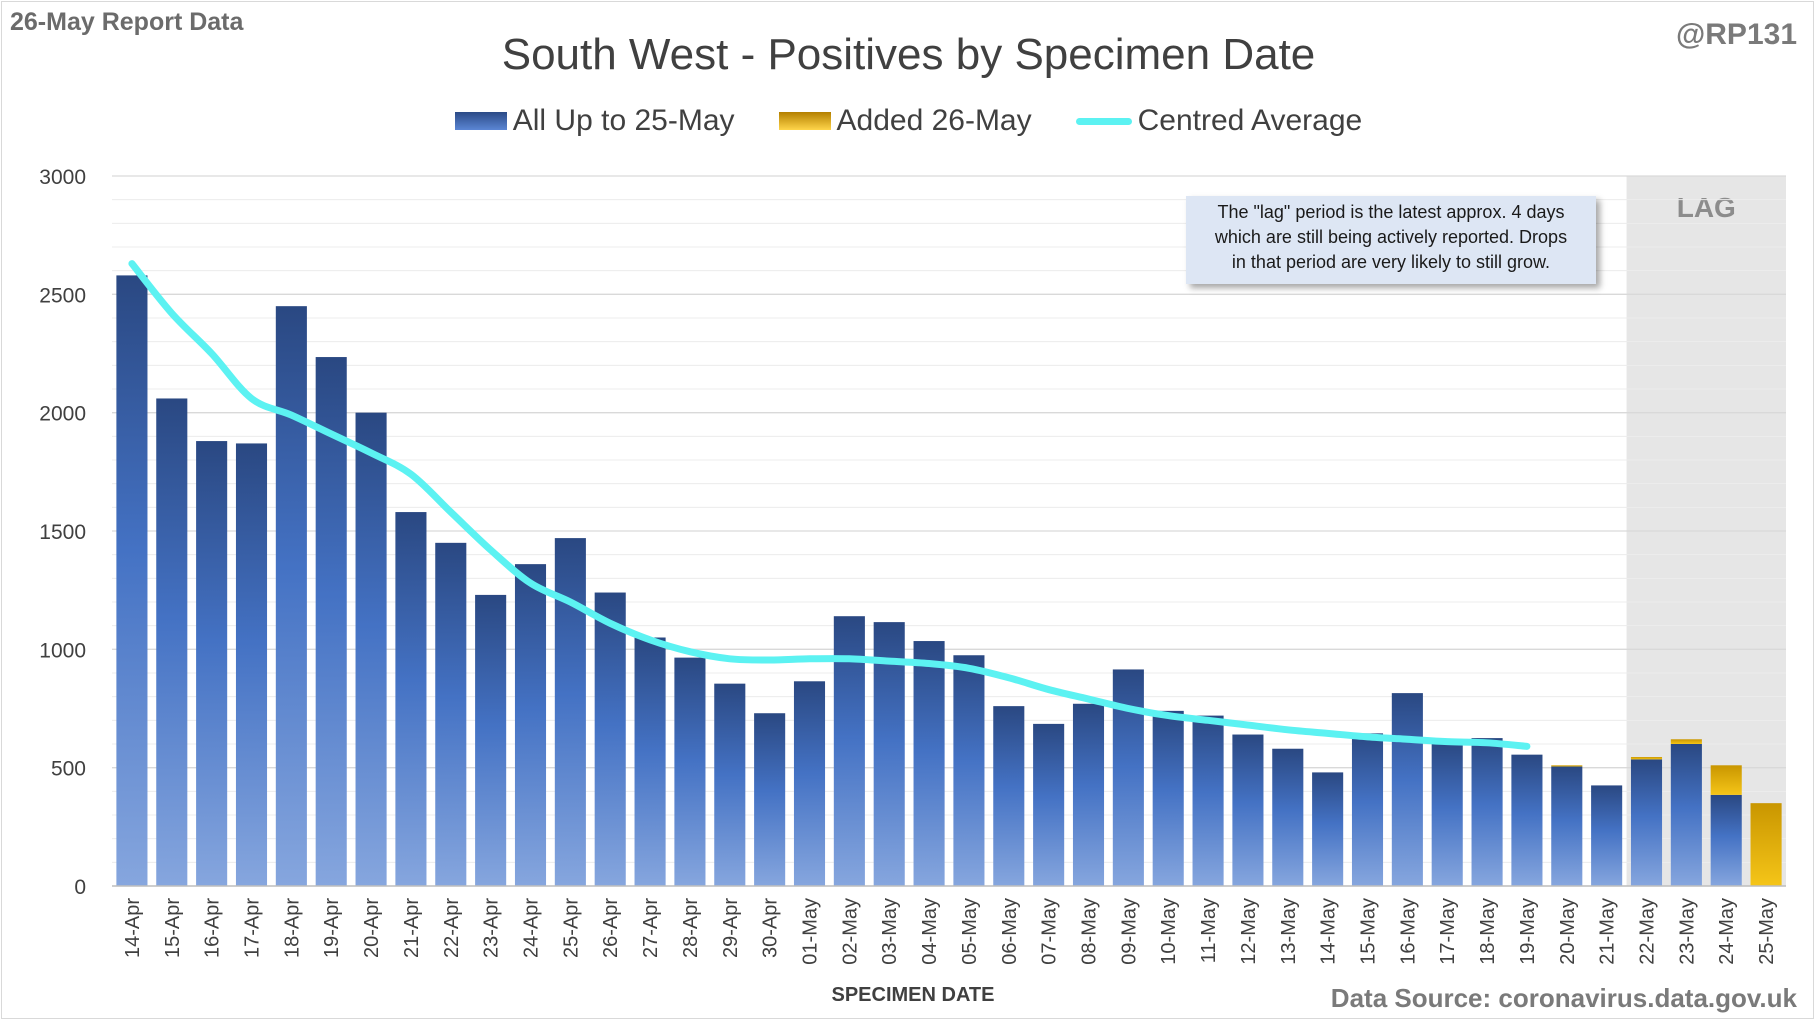  I want to click on author-handle: @RP131, so click(1736, 34).